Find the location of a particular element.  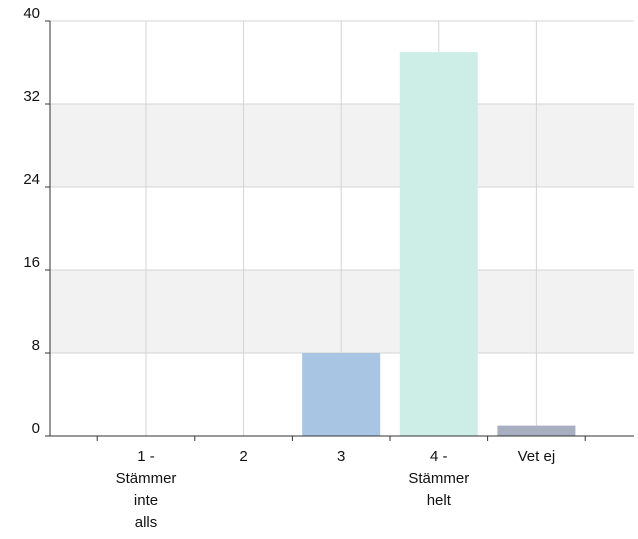

x-category-label-line: 4 - is located at coordinates (439, 456).